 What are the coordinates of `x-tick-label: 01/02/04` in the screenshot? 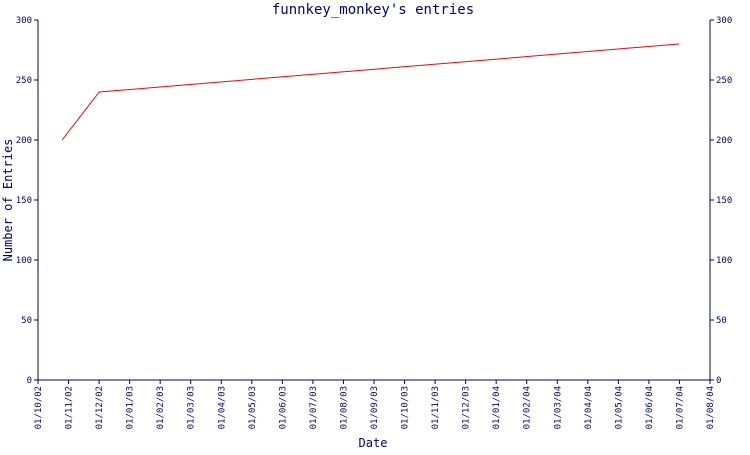 It's located at (528, 407).